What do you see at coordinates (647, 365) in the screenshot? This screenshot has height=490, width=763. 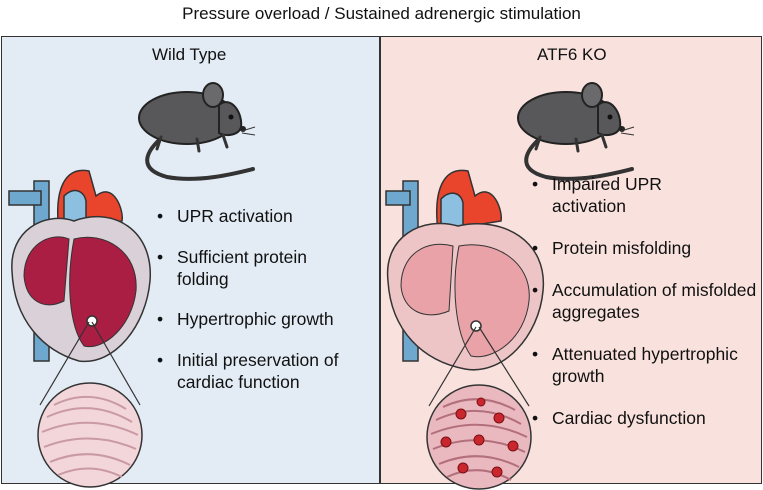 I see `bullet-item: Attenuated hypertrophic growth` at bounding box center [647, 365].